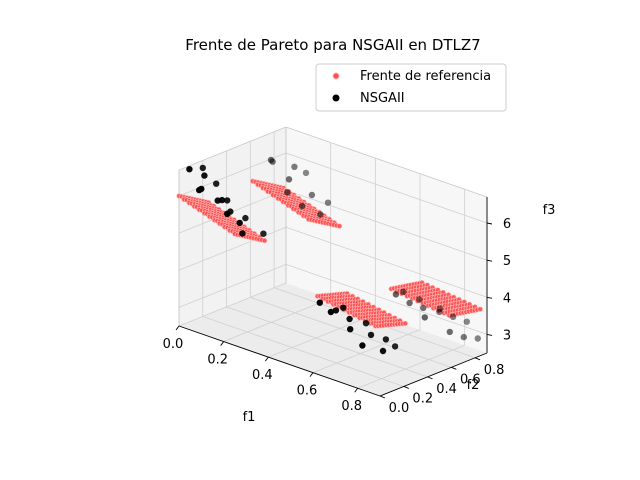 The height and width of the screenshot is (480, 640). Describe the element at coordinates (549, 210) in the screenshot. I see `z-axis-label: f3` at that location.